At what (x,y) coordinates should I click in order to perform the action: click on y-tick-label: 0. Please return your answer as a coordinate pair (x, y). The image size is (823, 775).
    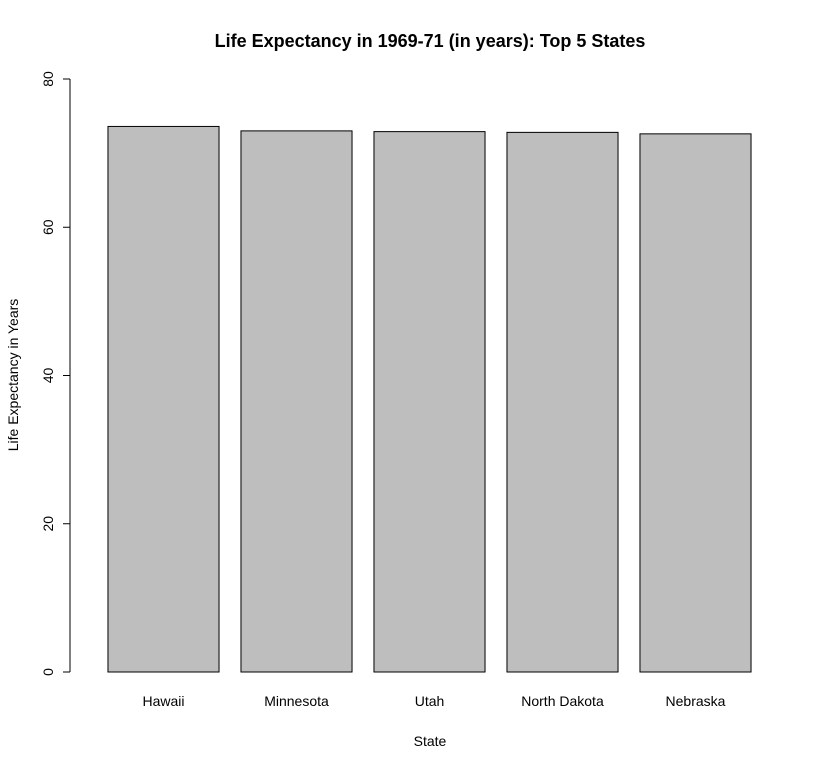
    Looking at the image, I should click on (48, 672).